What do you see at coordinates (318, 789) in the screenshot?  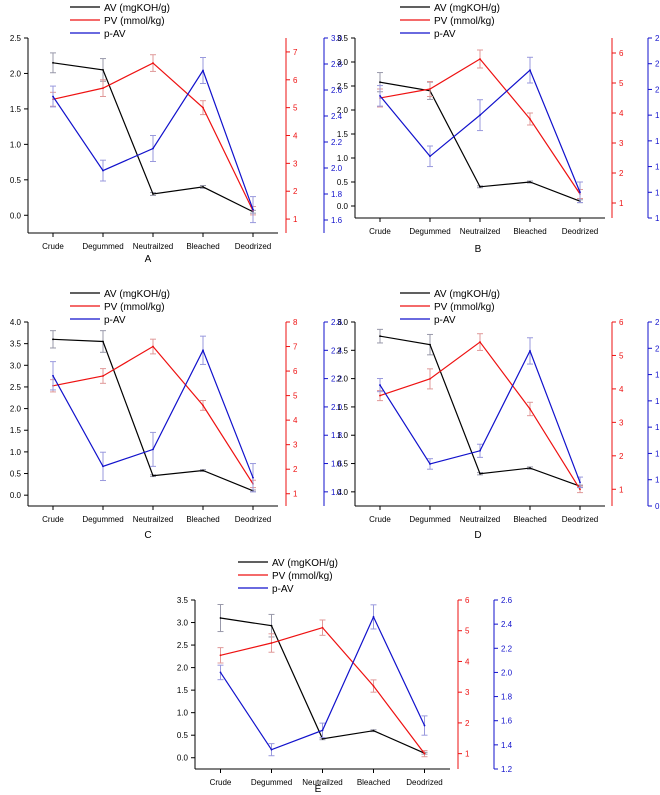 I see `panel-label: E` at bounding box center [318, 789].